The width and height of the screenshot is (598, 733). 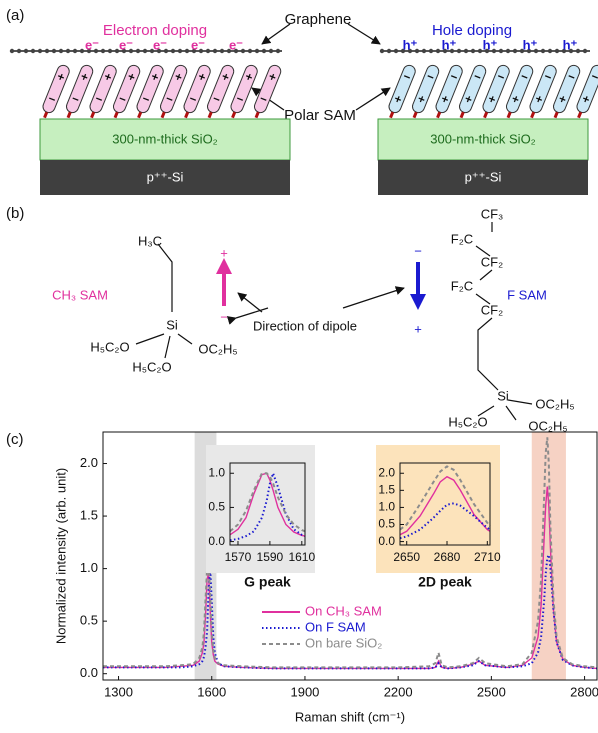 What do you see at coordinates (224, 252) in the screenshot?
I see `dipole-sign: +` at bounding box center [224, 252].